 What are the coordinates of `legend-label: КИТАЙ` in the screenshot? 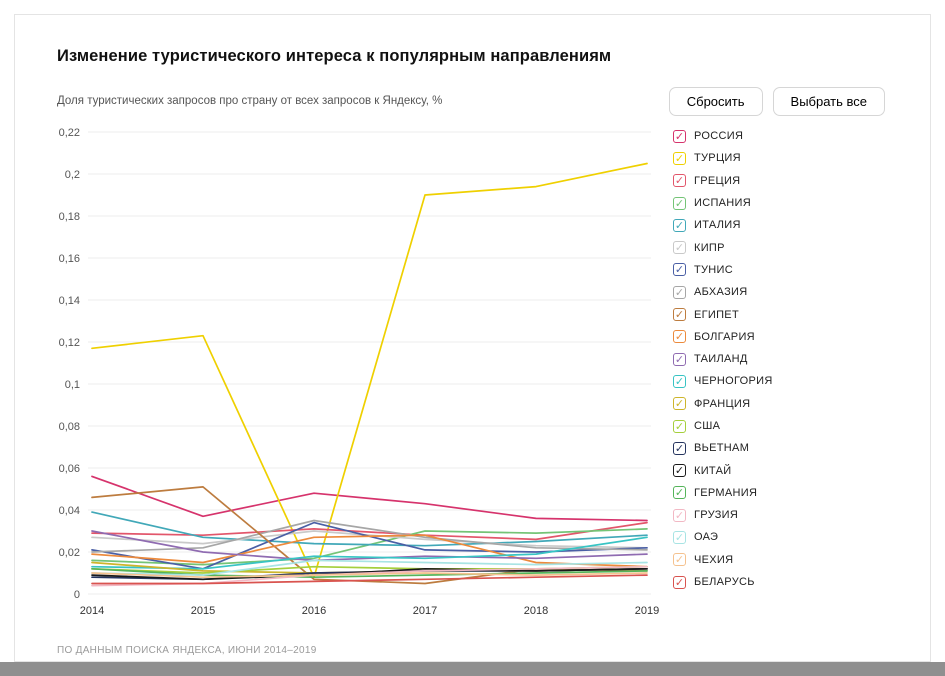 It's located at (713, 470).